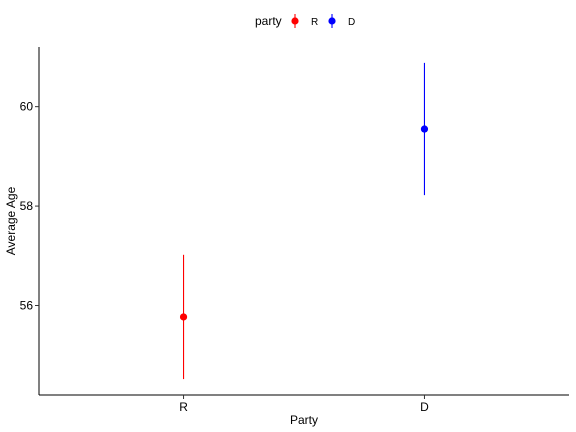  What do you see at coordinates (183, 407) in the screenshot?
I see `x-tick-label: R` at bounding box center [183, 407].